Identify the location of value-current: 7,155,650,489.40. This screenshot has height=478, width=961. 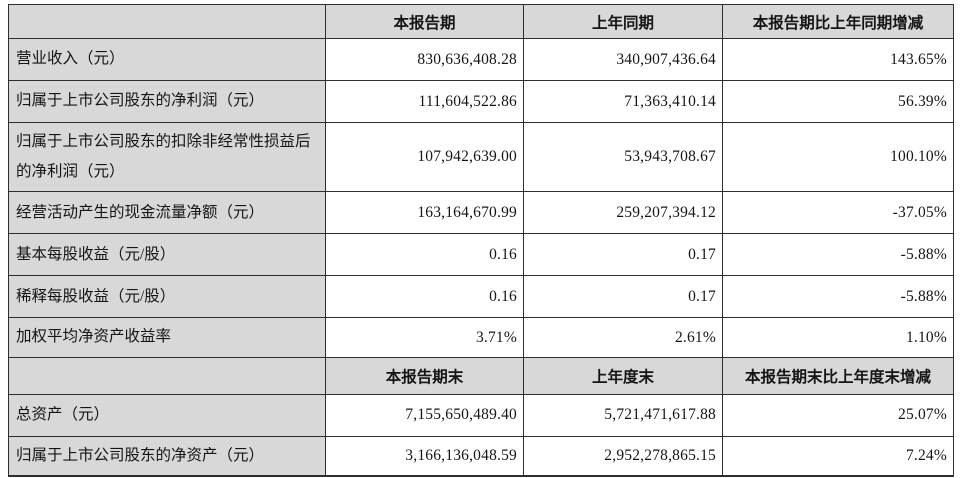
(424, 415).